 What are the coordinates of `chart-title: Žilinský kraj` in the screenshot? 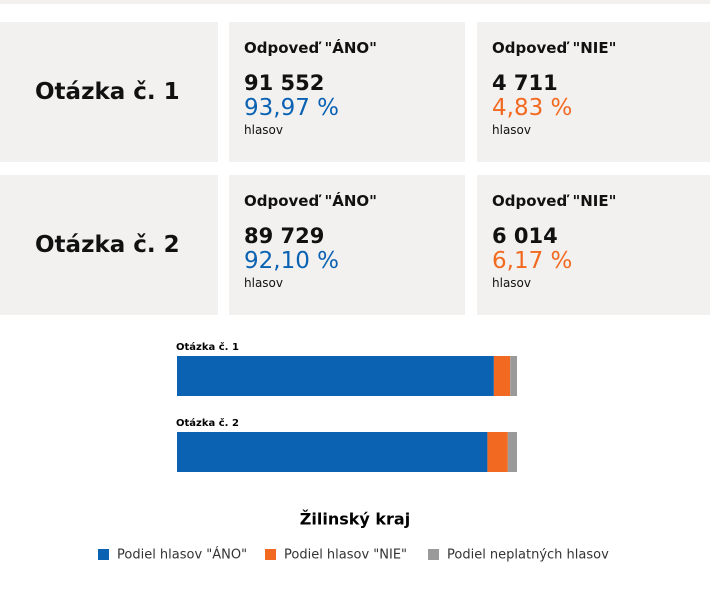 It's located at (355, 519).